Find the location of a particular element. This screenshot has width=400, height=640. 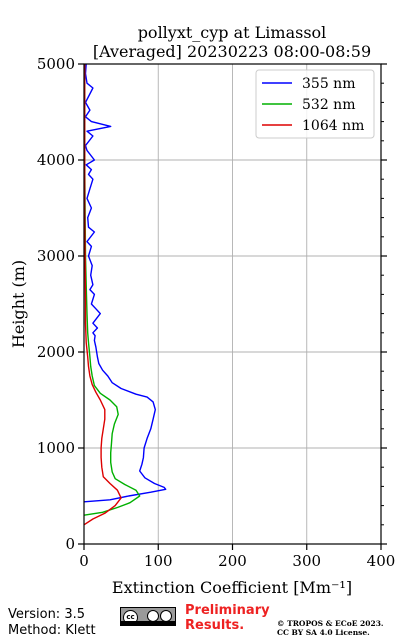

preliminary-note: Preliminary Results. is located at coordinates (227, 618).